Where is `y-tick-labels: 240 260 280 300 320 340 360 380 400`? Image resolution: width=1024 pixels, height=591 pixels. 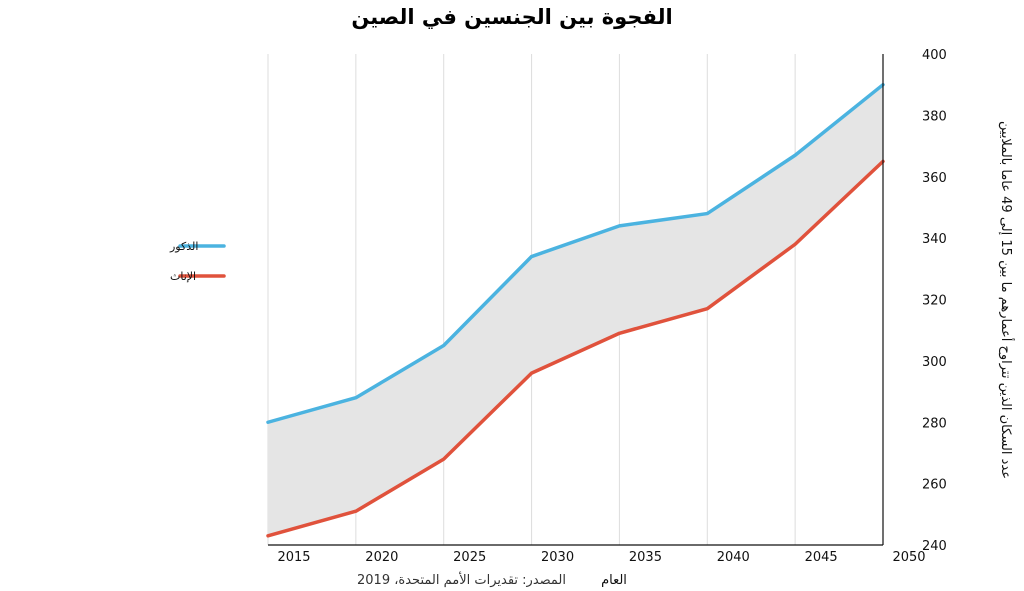
y-tick-labels: 240 260 280 300 320 340 360 380 400 is located at coordinates (934, 301).